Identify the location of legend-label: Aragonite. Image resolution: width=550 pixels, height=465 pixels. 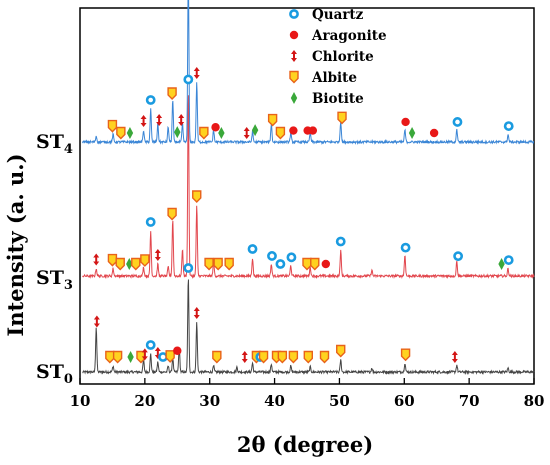
(349, 36).